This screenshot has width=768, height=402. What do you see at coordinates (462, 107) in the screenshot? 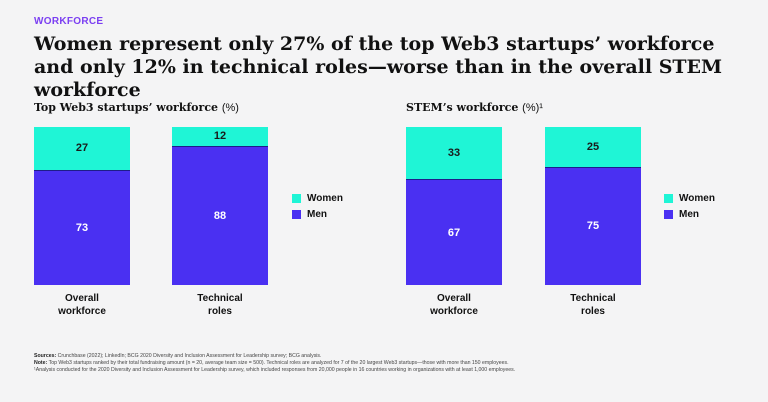
I see `chart-title-stem-text: STEM’s workforce` at bounding box center [462, 107].